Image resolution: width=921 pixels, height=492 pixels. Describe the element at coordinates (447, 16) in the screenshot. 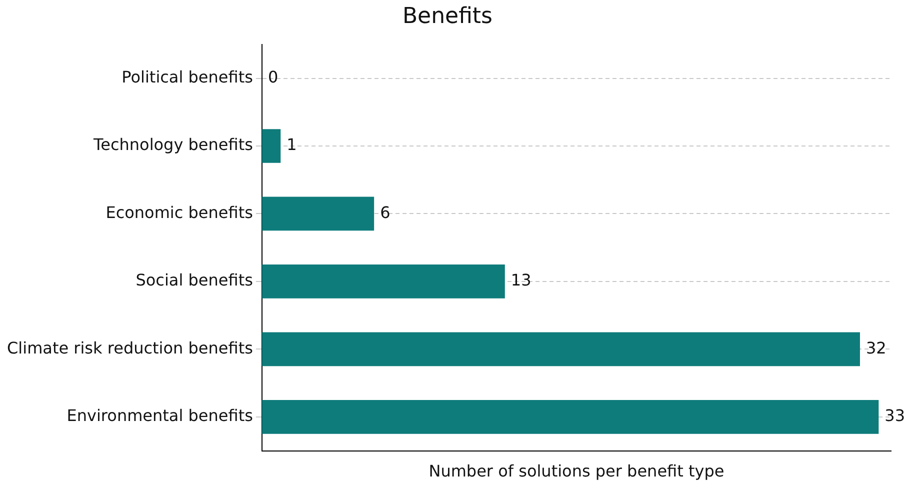

I see `chart-title: Benefits` at that location.